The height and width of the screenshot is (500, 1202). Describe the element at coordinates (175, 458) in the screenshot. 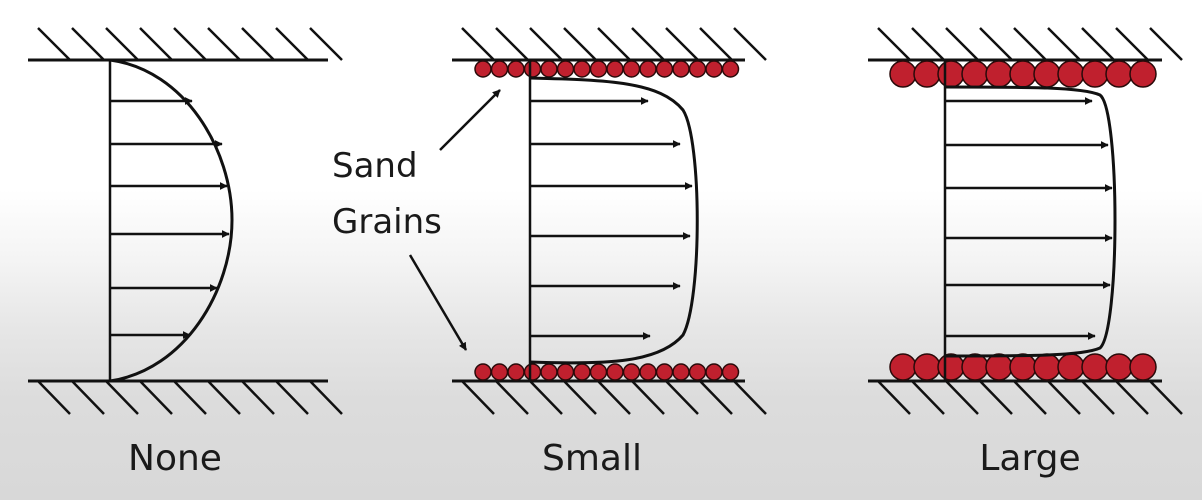

I see `caption-none: None` at that location.